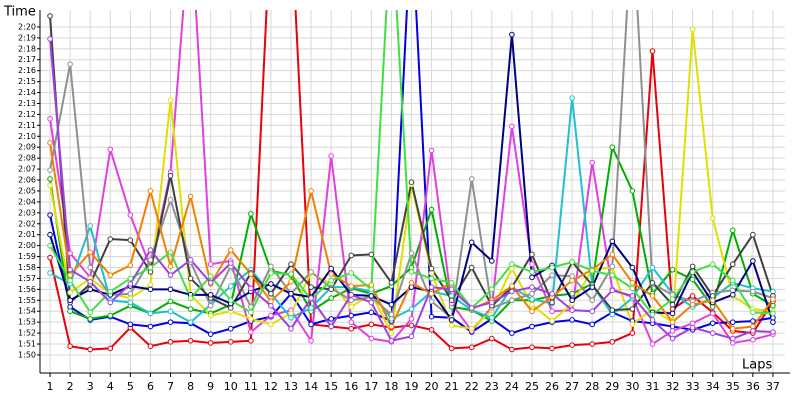 The image size is (800, 404). Describe the element at coordinates (27, 169) in the screenshot. I see `y-tick-label: 2:07` at that location.